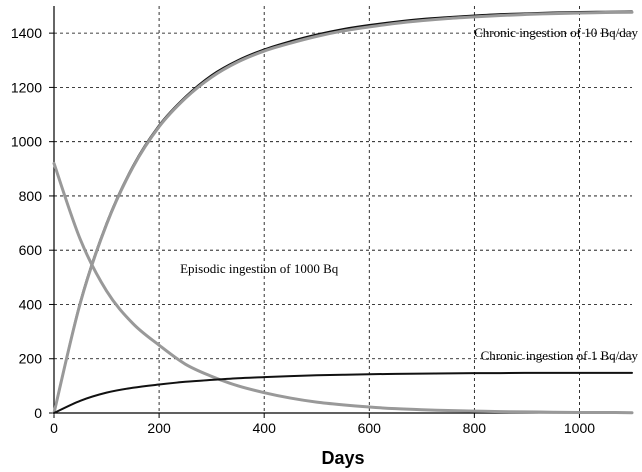  I want to click on y-tick-label: 600, so click(31, 250).